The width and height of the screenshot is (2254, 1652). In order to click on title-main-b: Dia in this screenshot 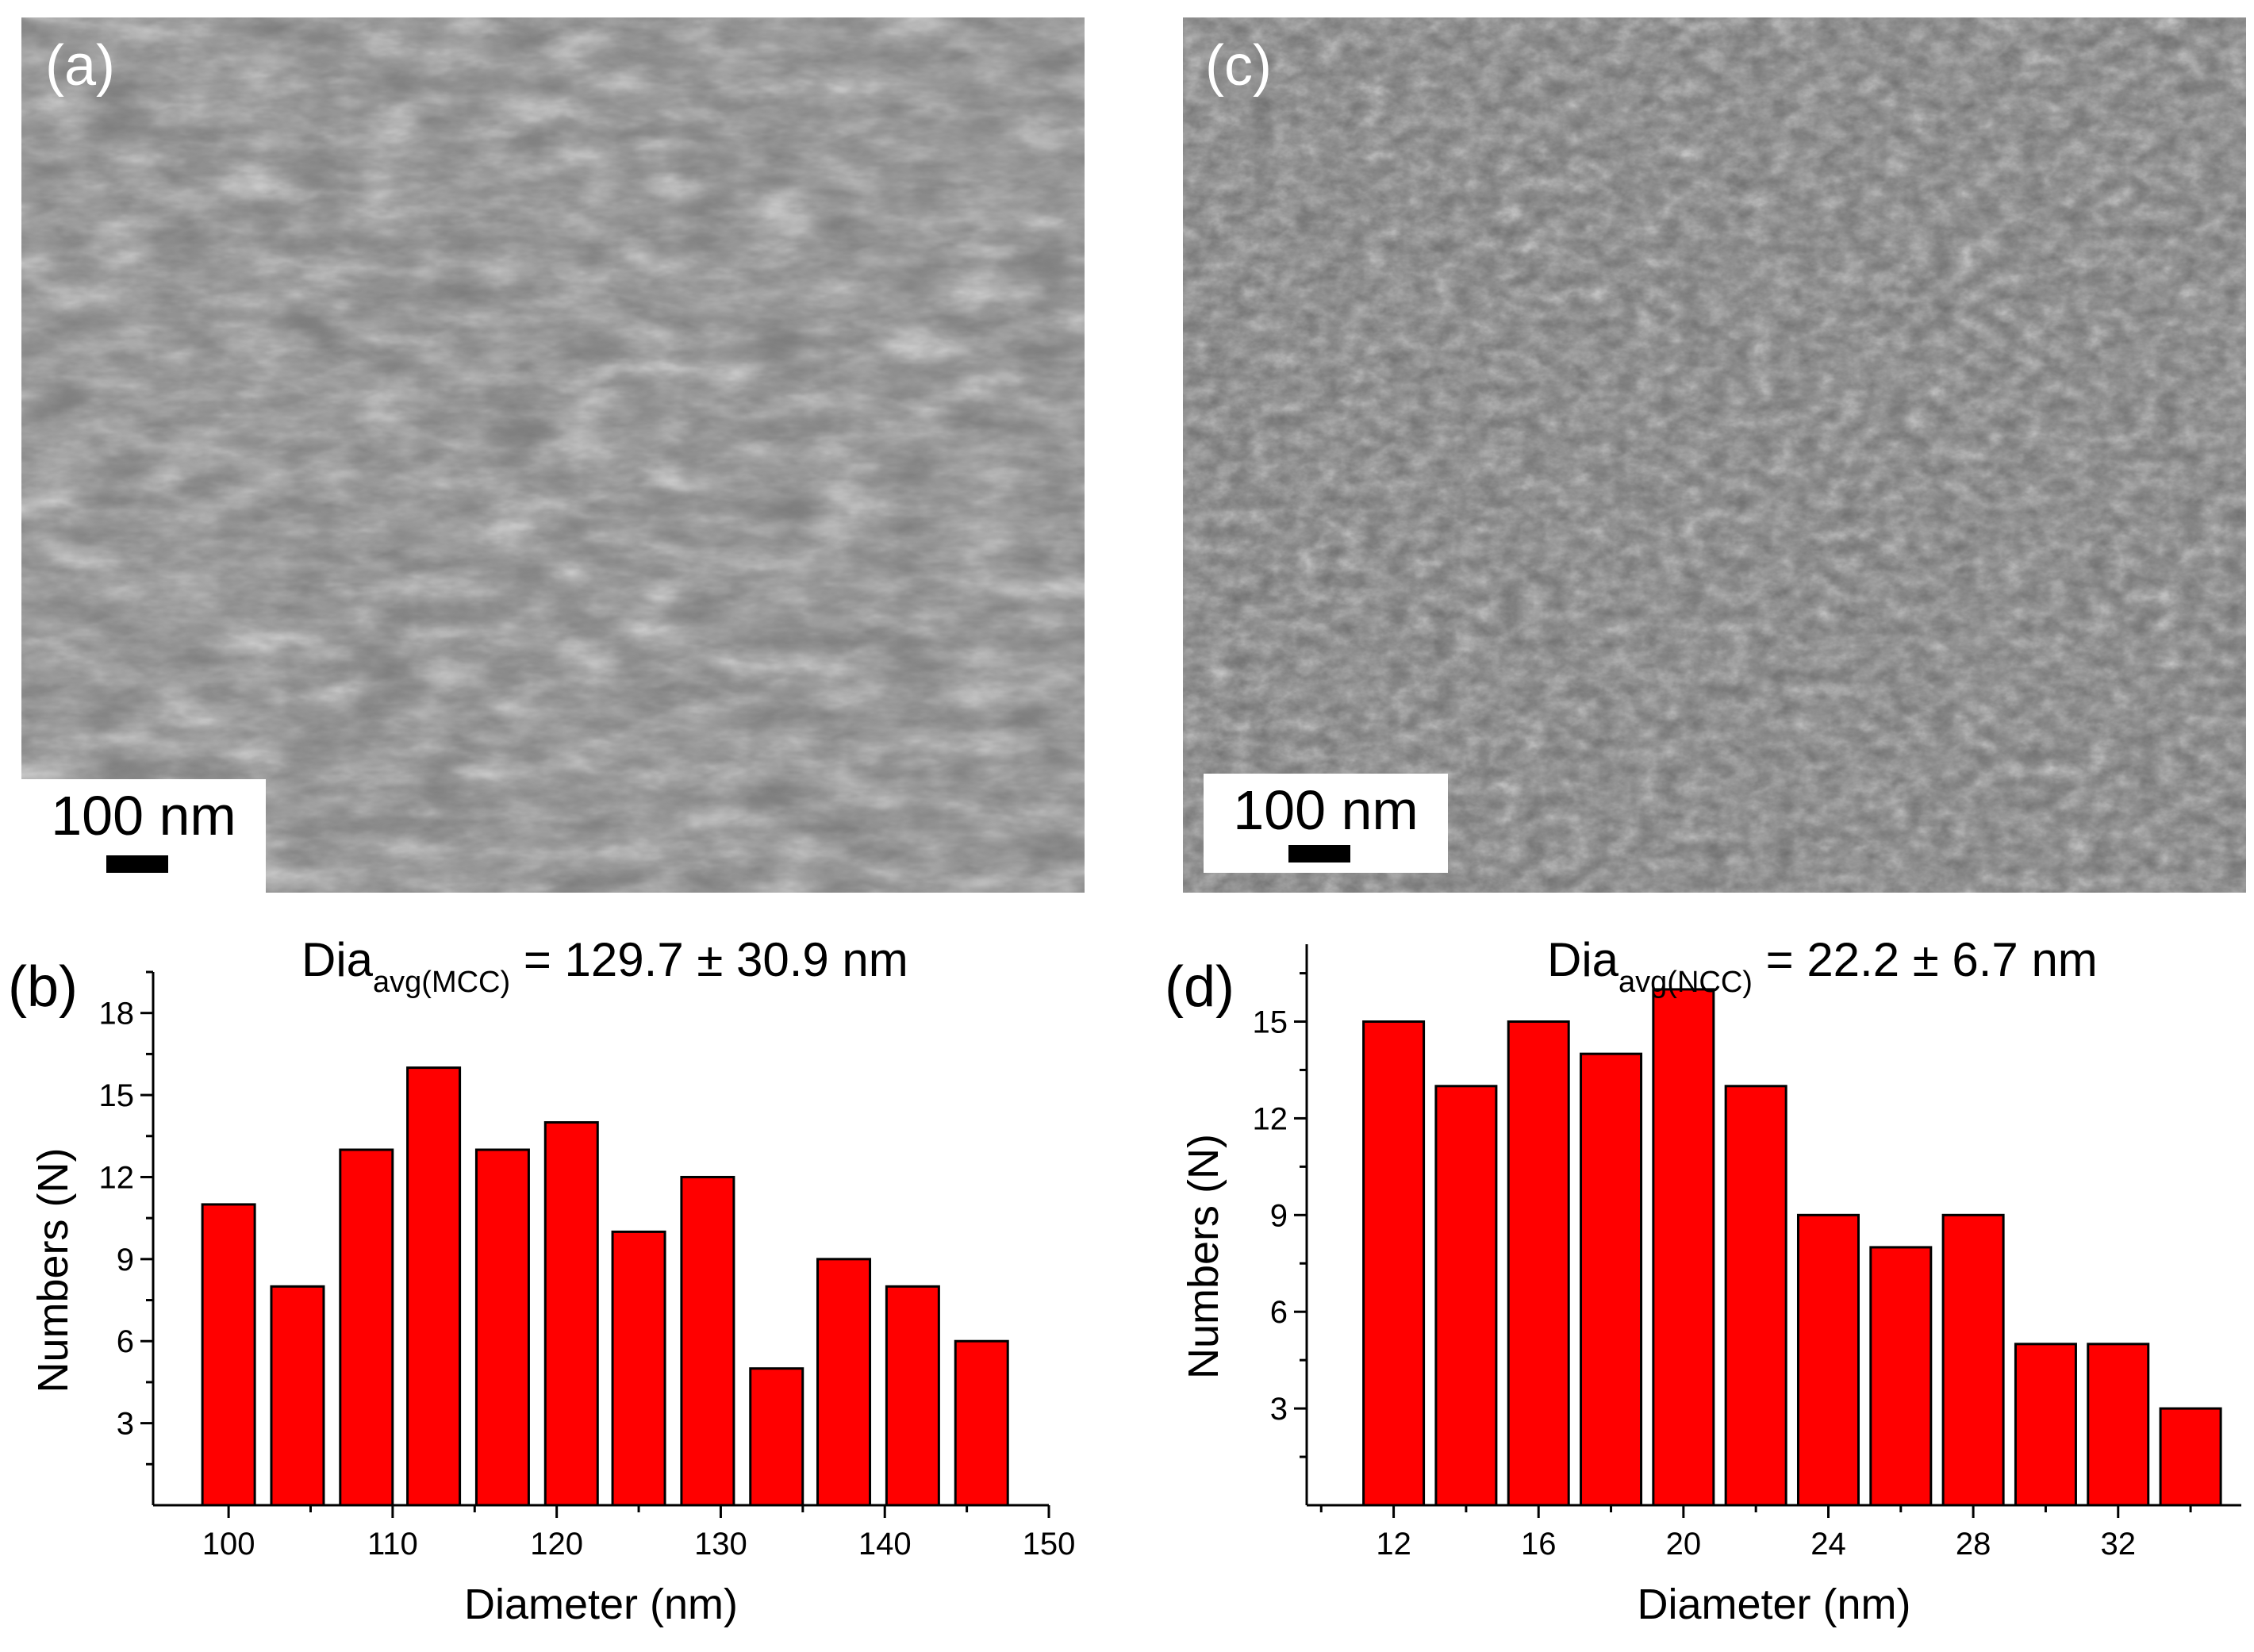, I will do `click(337, 959)`.